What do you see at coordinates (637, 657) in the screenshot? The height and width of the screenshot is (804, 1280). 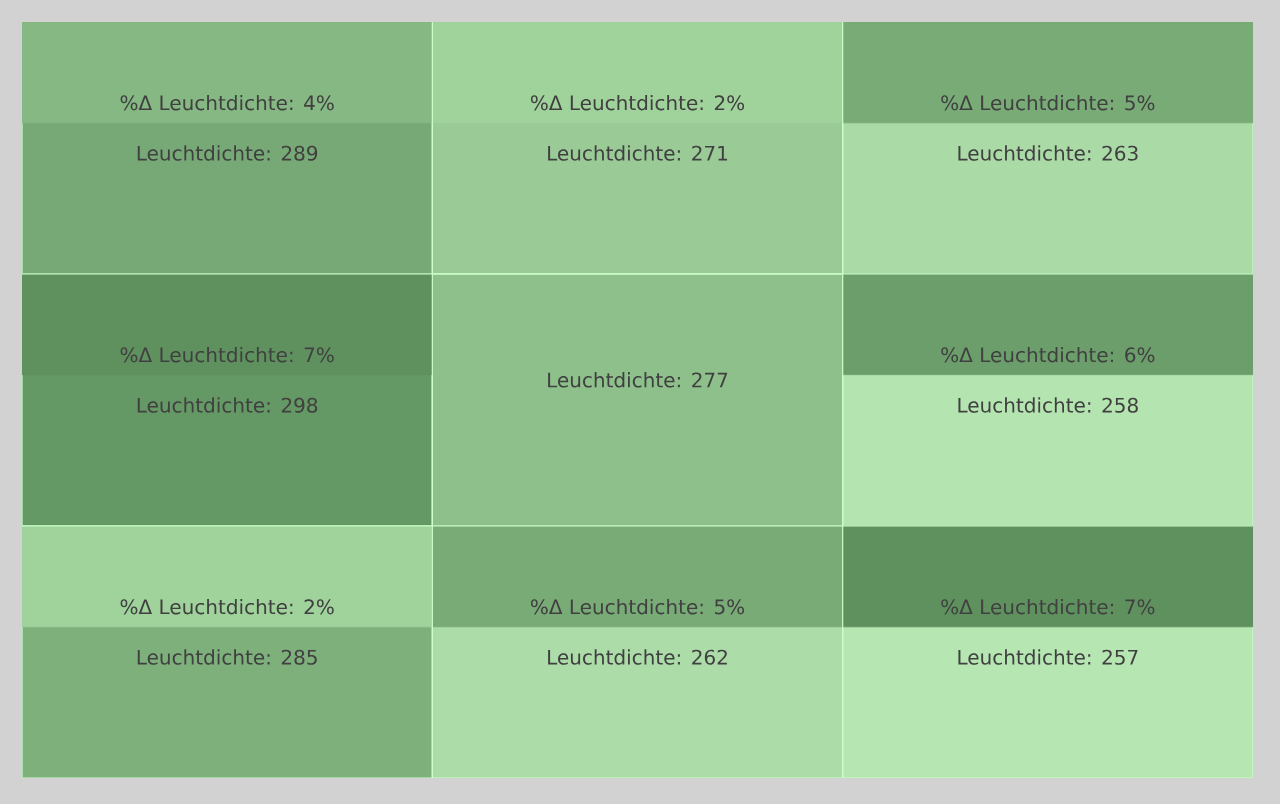 I see `data-label: Leuchtdichte: 262` at bounding box center [637, 657].